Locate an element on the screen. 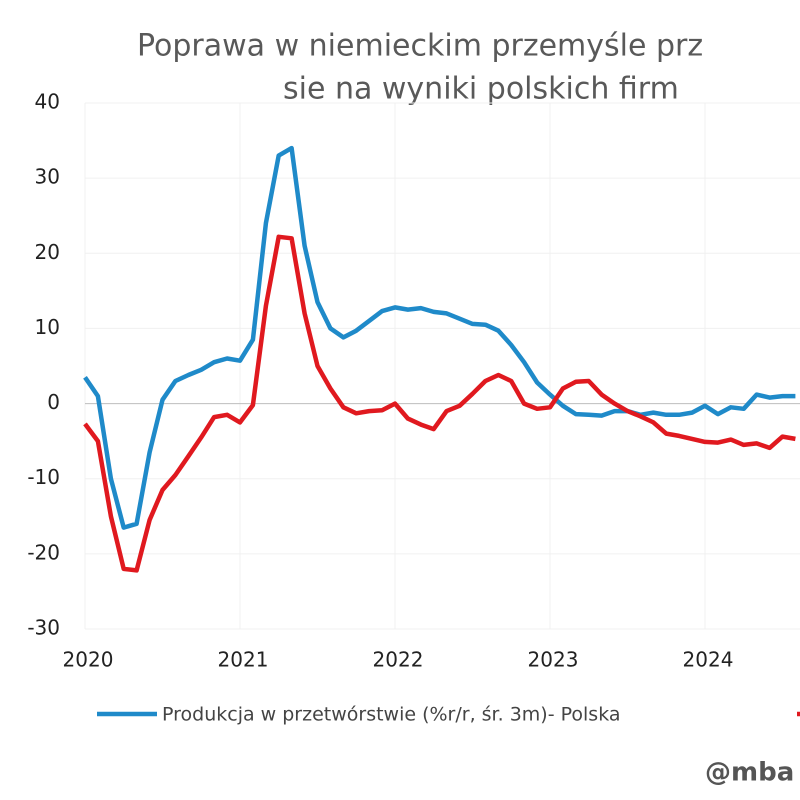  y-tick-label: -30 is located at coordinates (43, 628).